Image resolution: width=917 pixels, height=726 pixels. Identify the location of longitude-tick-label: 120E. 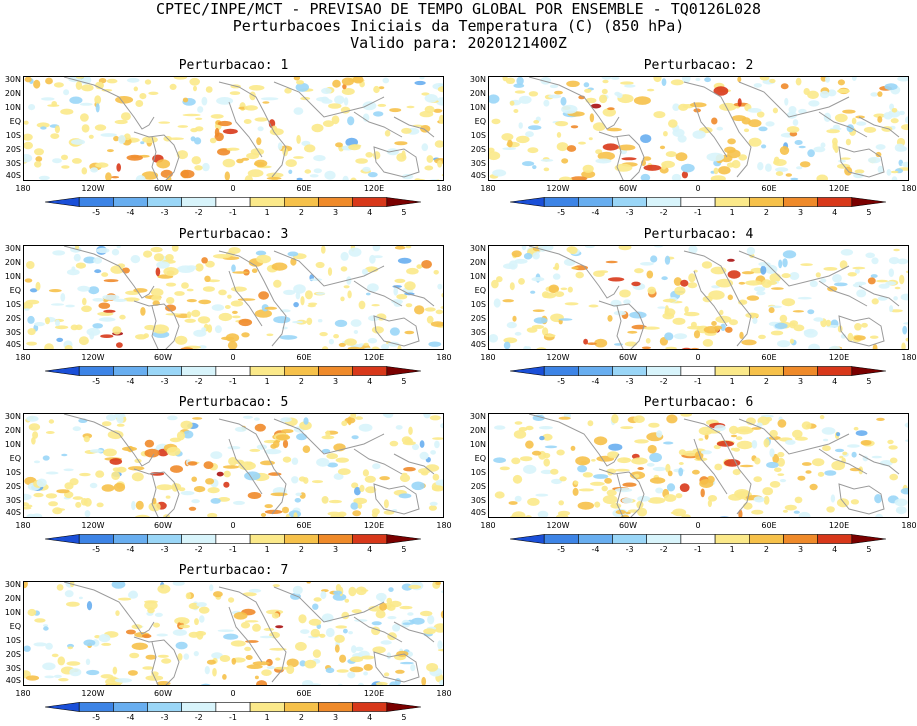
(374, 525).